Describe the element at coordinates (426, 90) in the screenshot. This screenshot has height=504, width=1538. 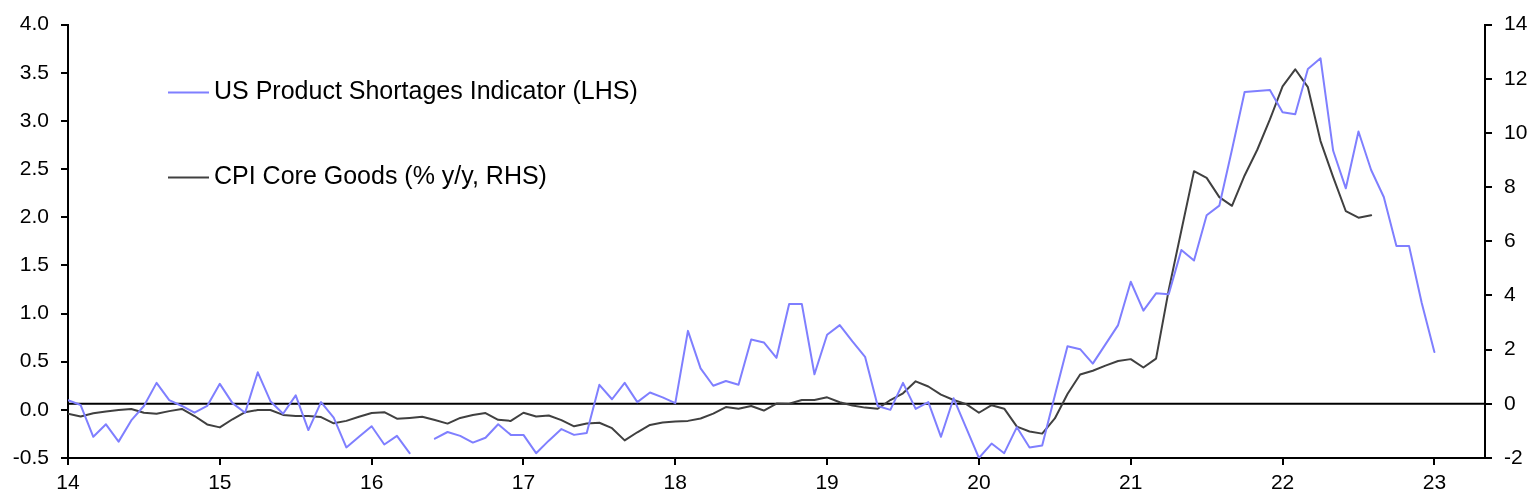
I see `legend-label: US Product Shortages Indicator (LHS)` at that location.